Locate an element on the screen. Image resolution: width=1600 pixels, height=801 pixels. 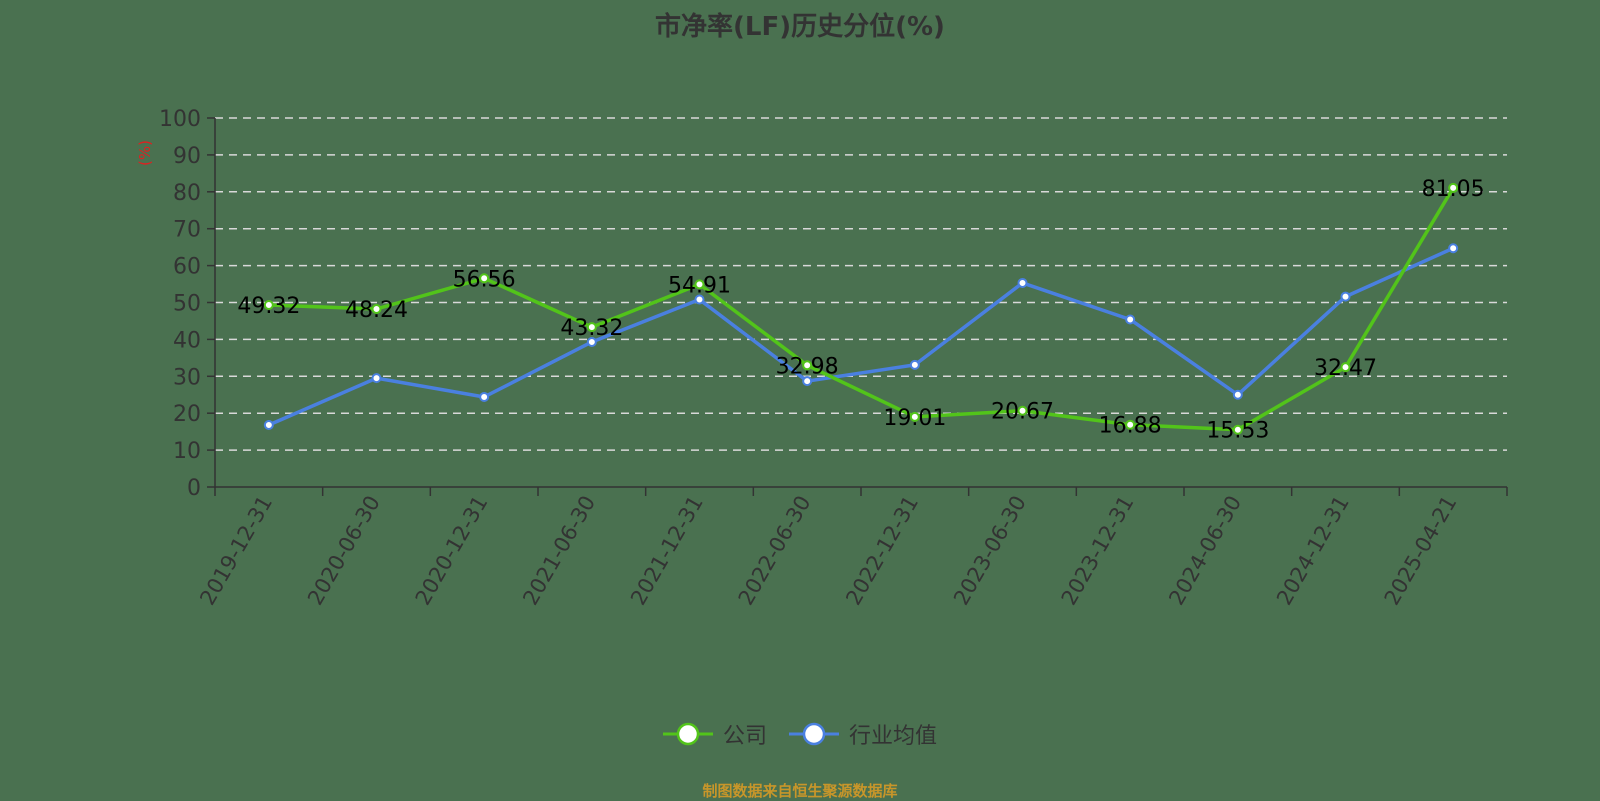
x-tick-label: 2024-06-30 is located at coordinates (1205, 551).